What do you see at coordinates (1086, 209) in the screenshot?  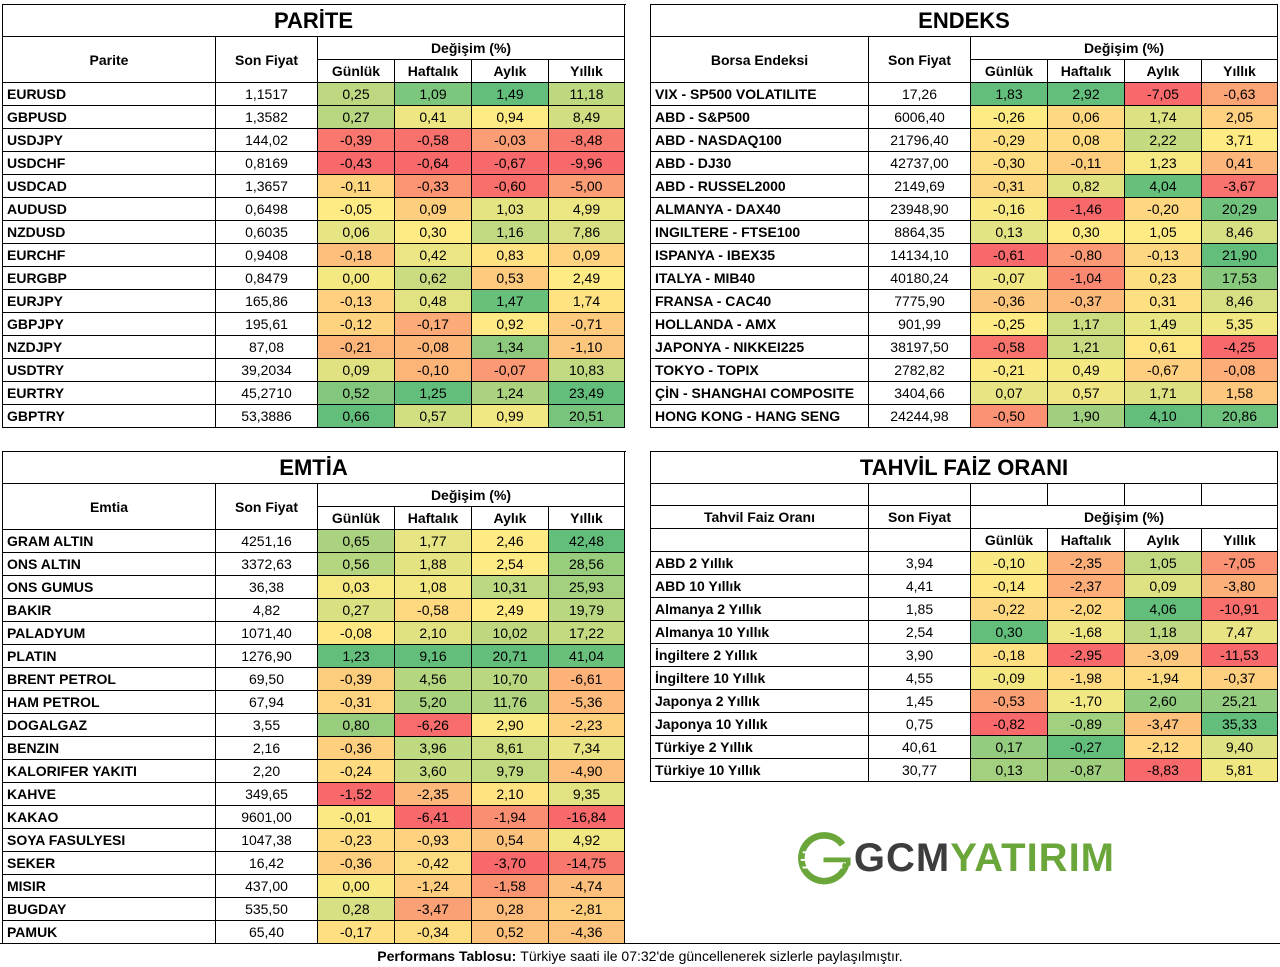 I see `endeks-row-value-1: -1,46` at bounding box center [1086, 209].